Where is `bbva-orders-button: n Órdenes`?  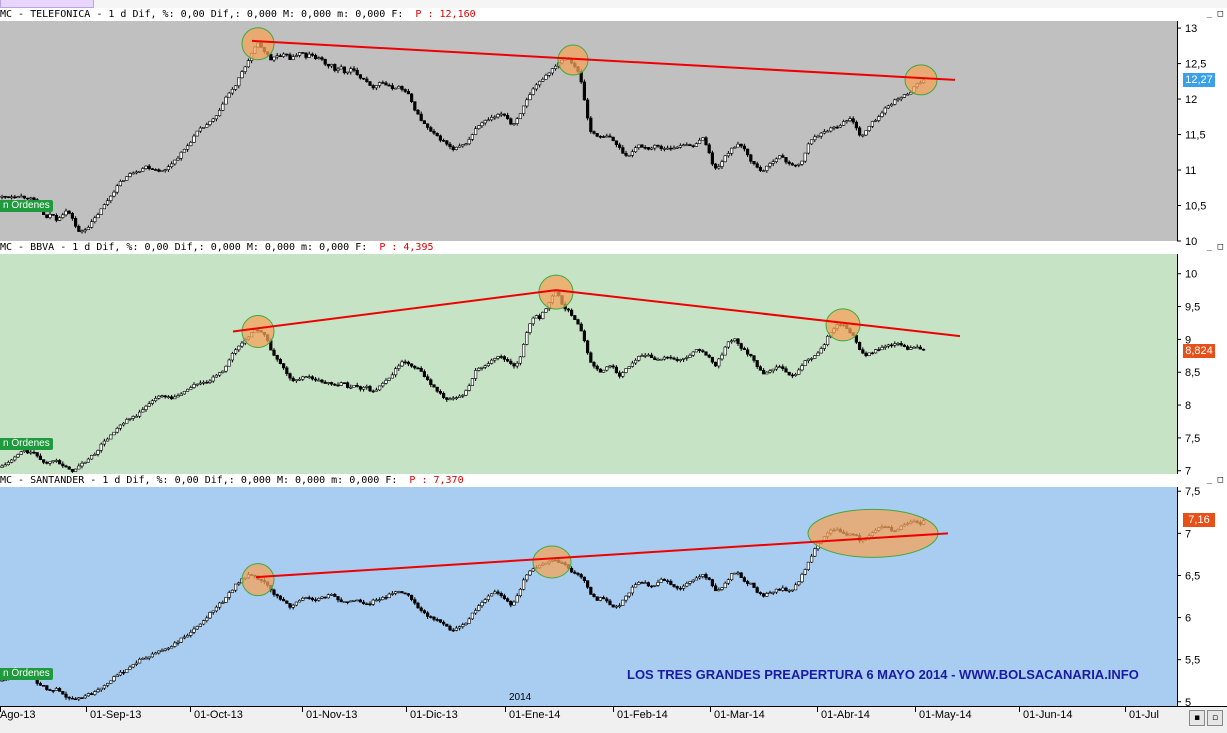 bbva-orders-button: n Órdenes is located at coordinates (26, 444).